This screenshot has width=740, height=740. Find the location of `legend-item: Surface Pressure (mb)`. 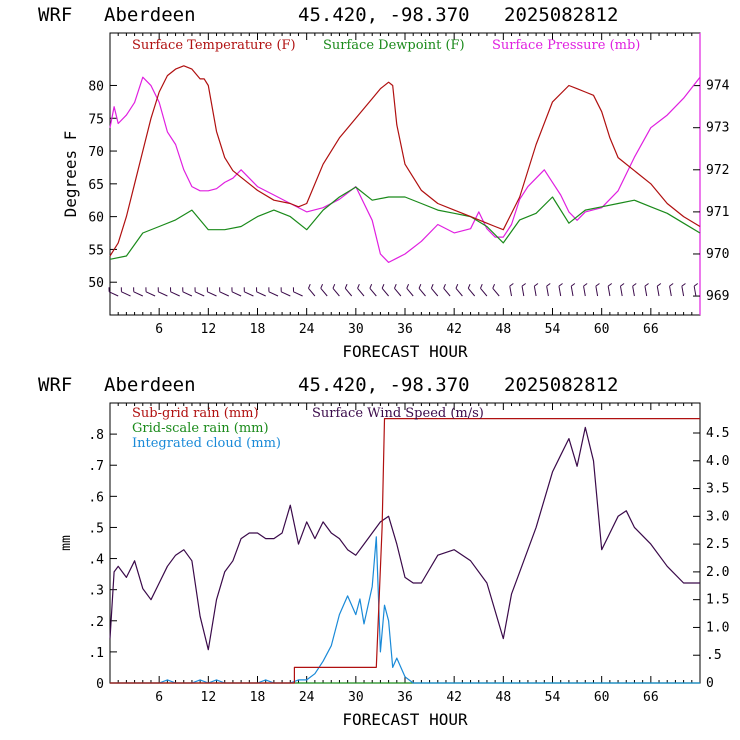

legend-item: Surface Pressure (mb) is located at coordinates (566, 45).